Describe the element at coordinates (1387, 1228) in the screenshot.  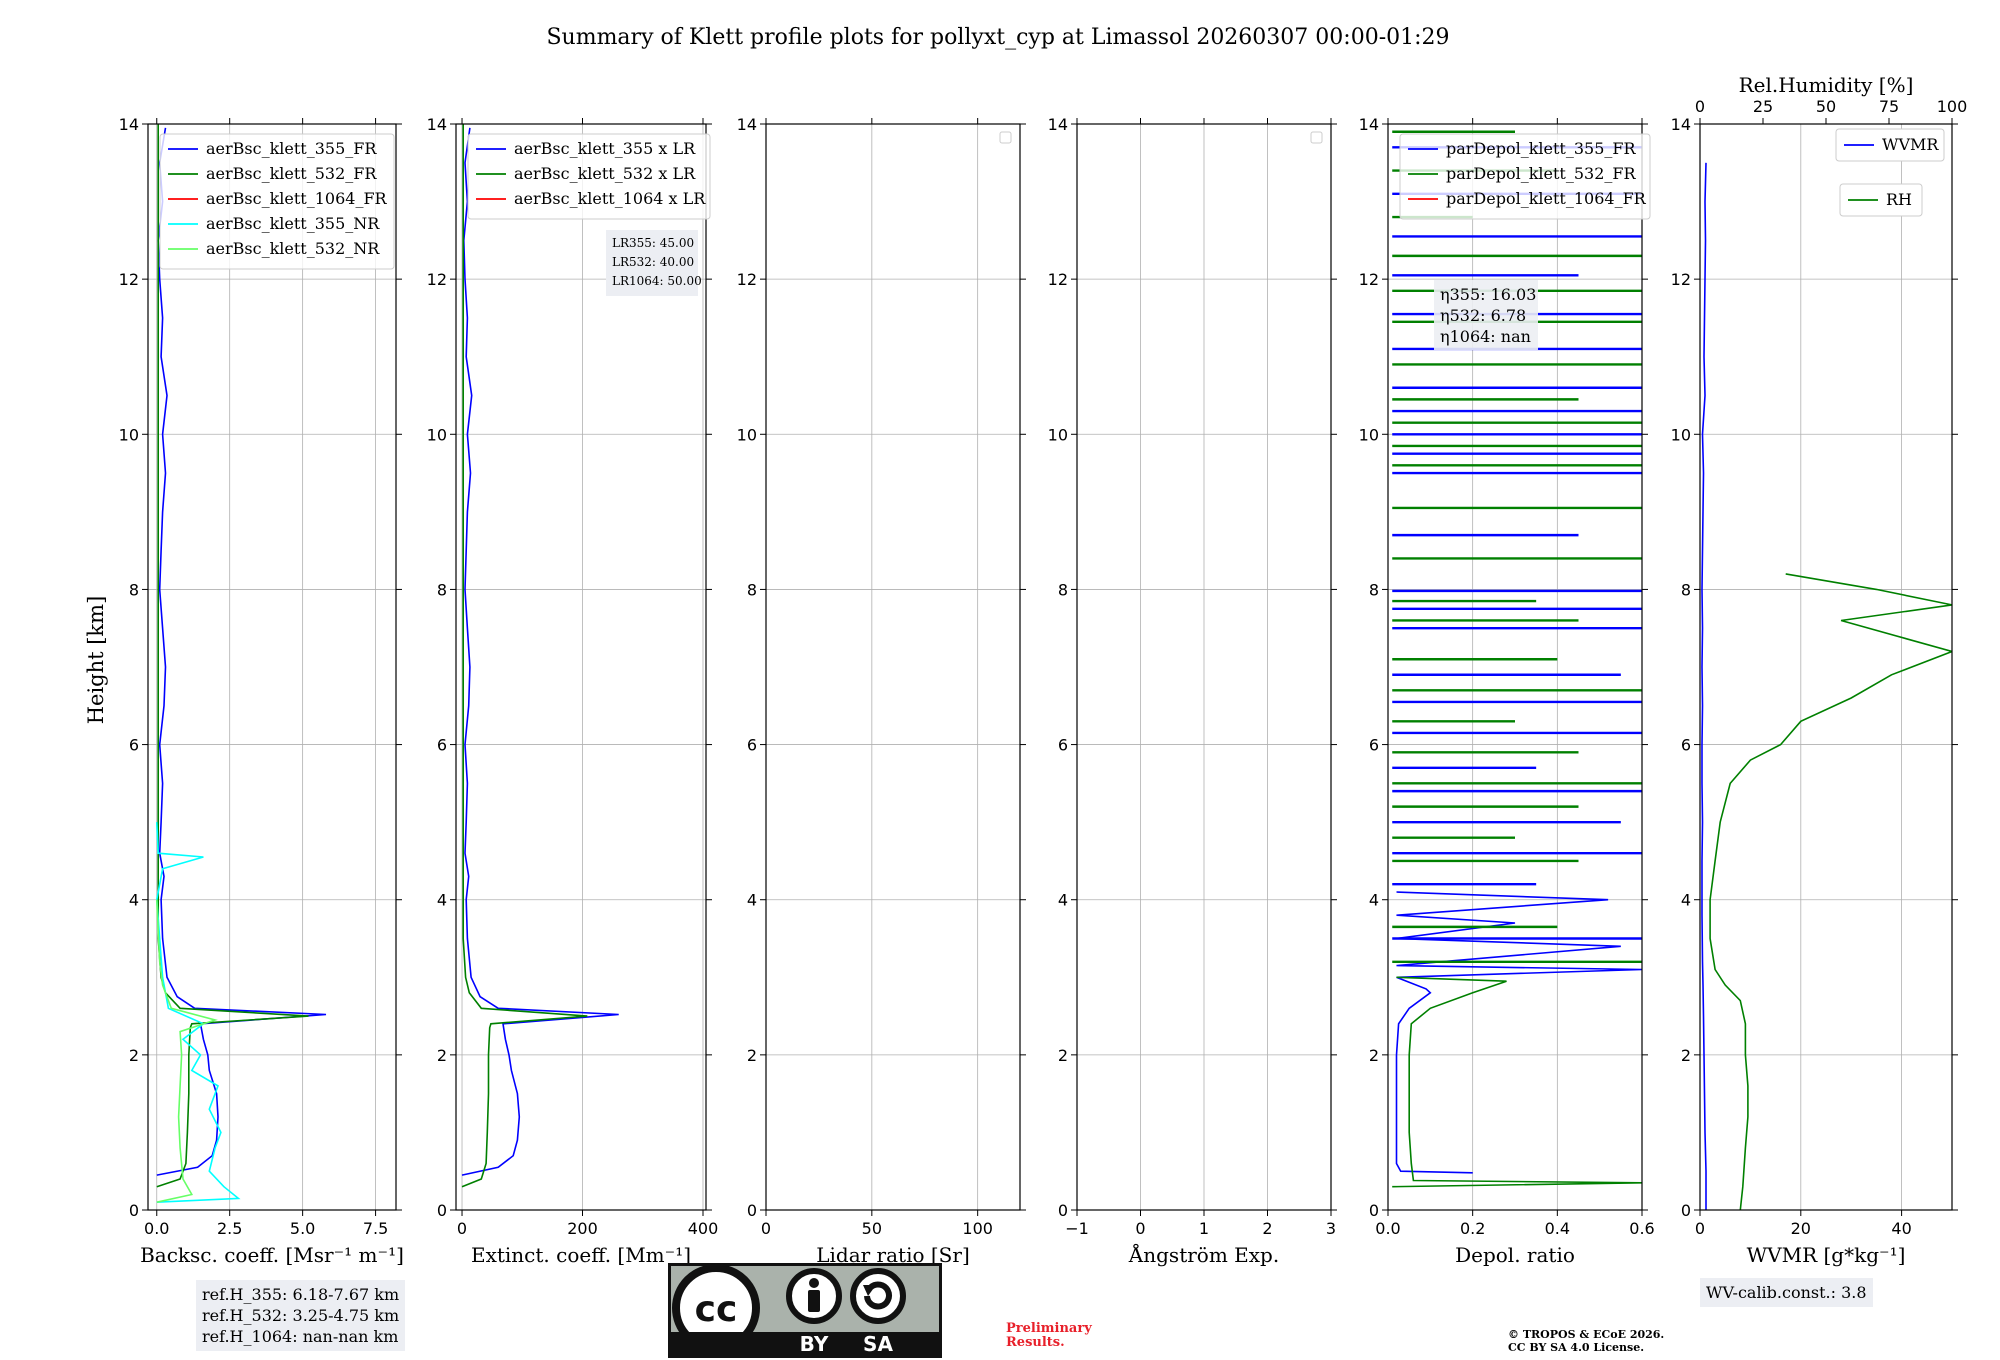
I see `x-tick-label: 0.0` at that location.